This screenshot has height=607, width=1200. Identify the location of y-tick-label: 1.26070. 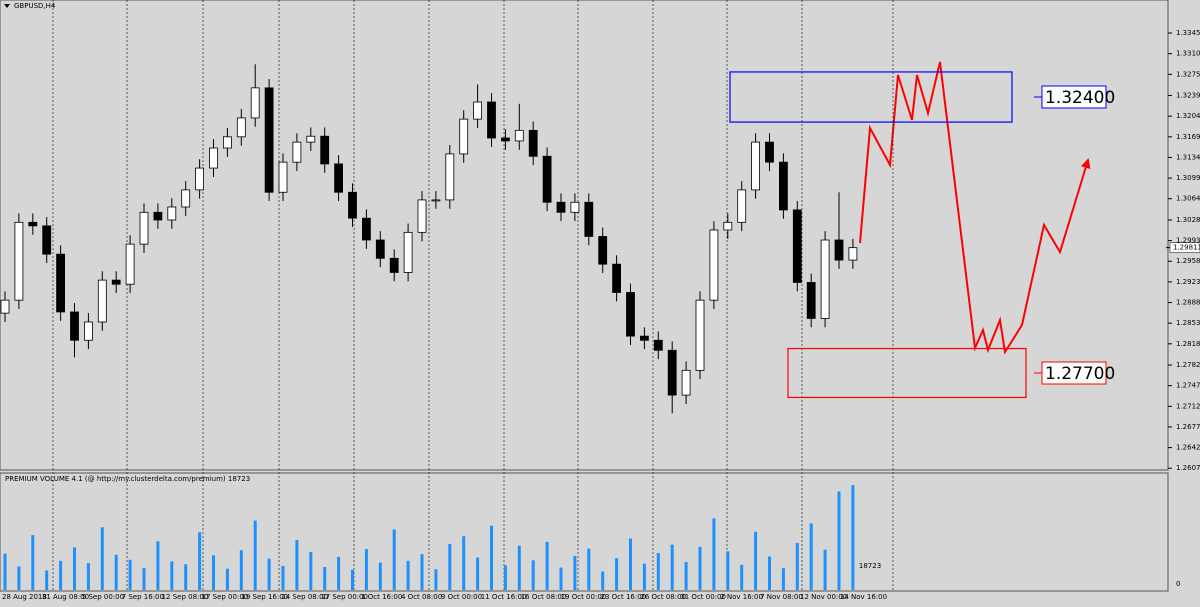
(1188, 468).